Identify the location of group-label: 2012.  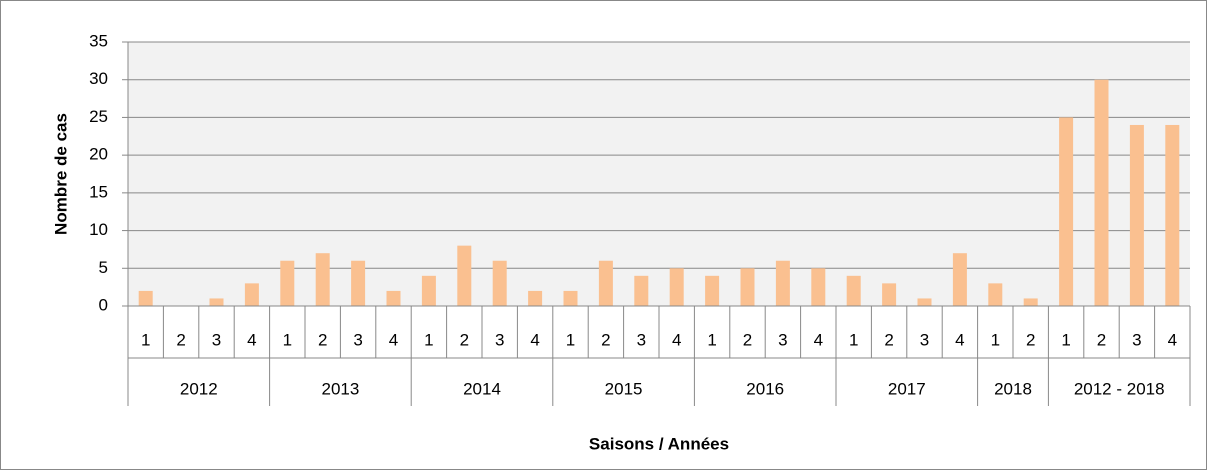
(199, 388).